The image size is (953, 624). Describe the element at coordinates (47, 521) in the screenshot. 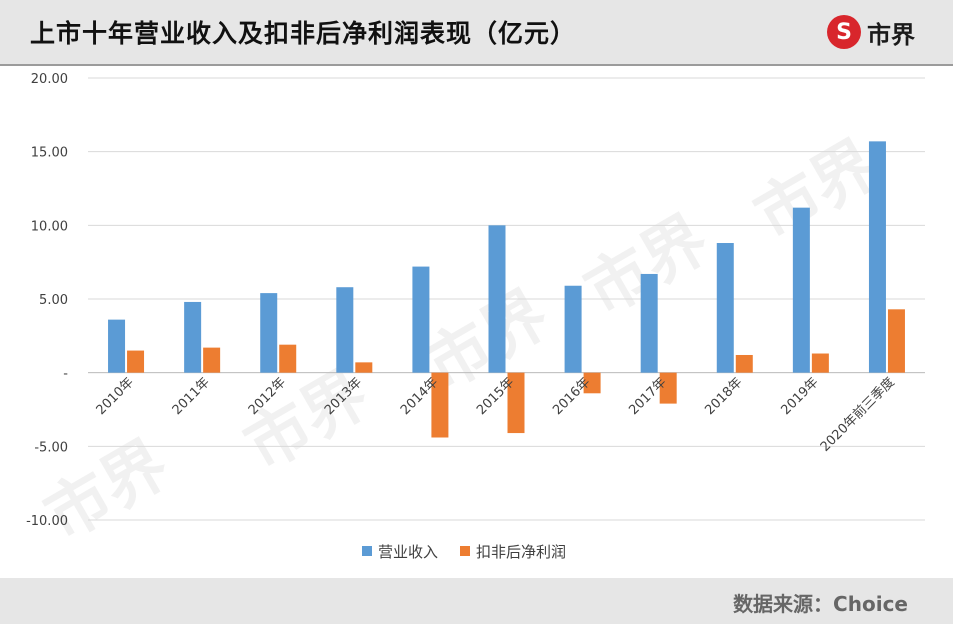

I see `y-tick-label: -10.00` at that location.